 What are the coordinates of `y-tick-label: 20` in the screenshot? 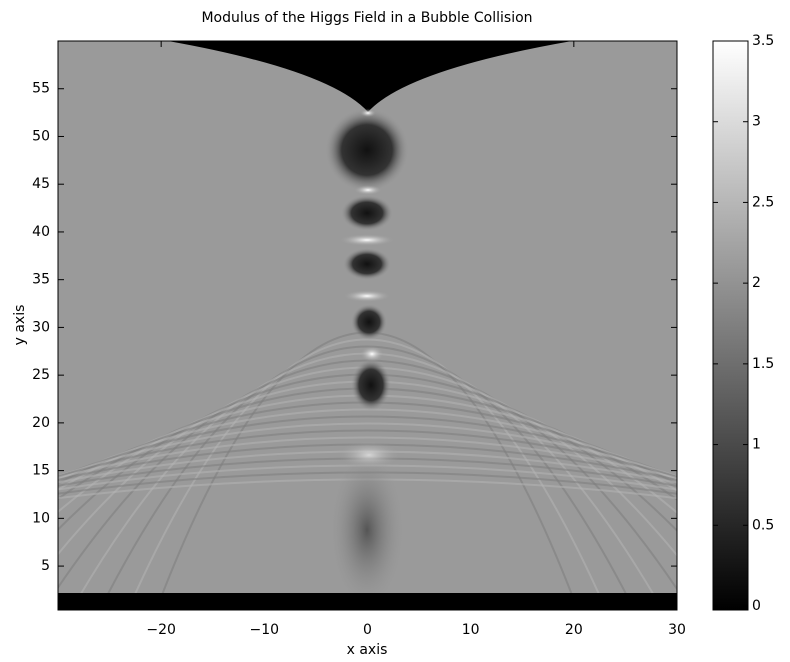 It's located at (41, 423).